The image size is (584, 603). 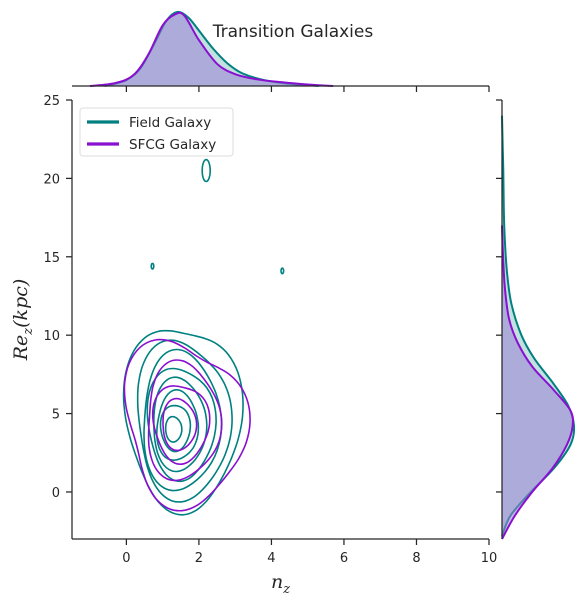 What do you see at coordinates (23, 320) in the screenshot?
I see `y-axis-title: Rez(kpc)` at bounding box center [23, 320].